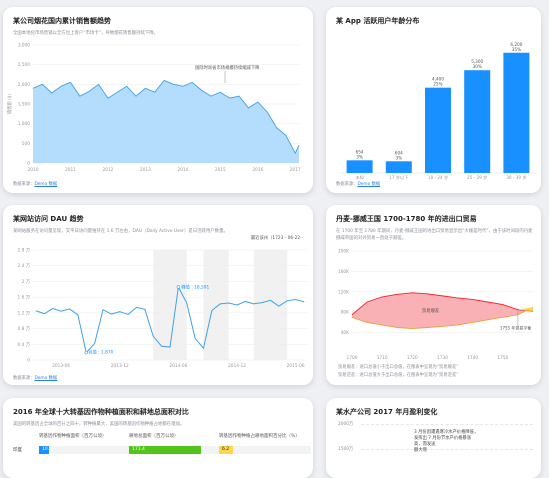 Image resolution: width=549 pixels, height=478 pixels. I want to click on annotation-line: 发挥出 7 月份节水产价格暴涨, so click(443, 438).